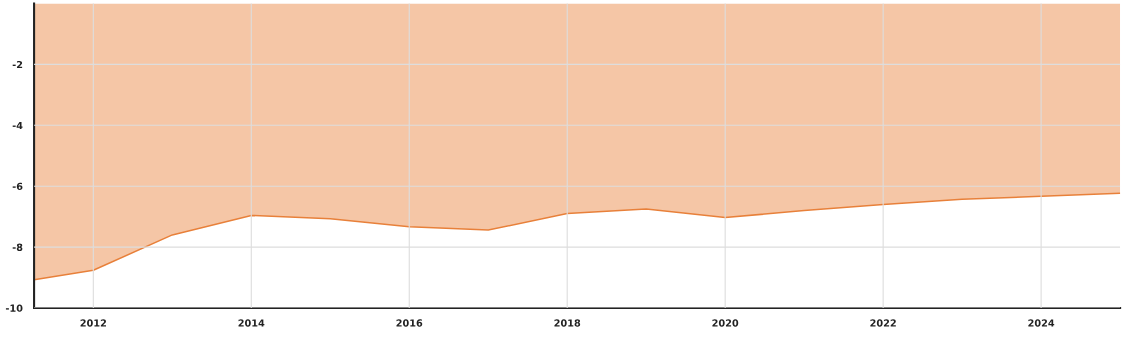 This screenshot has height=352, width=1136. I want to click on x-tick-label: 2012, so click(93, 323).